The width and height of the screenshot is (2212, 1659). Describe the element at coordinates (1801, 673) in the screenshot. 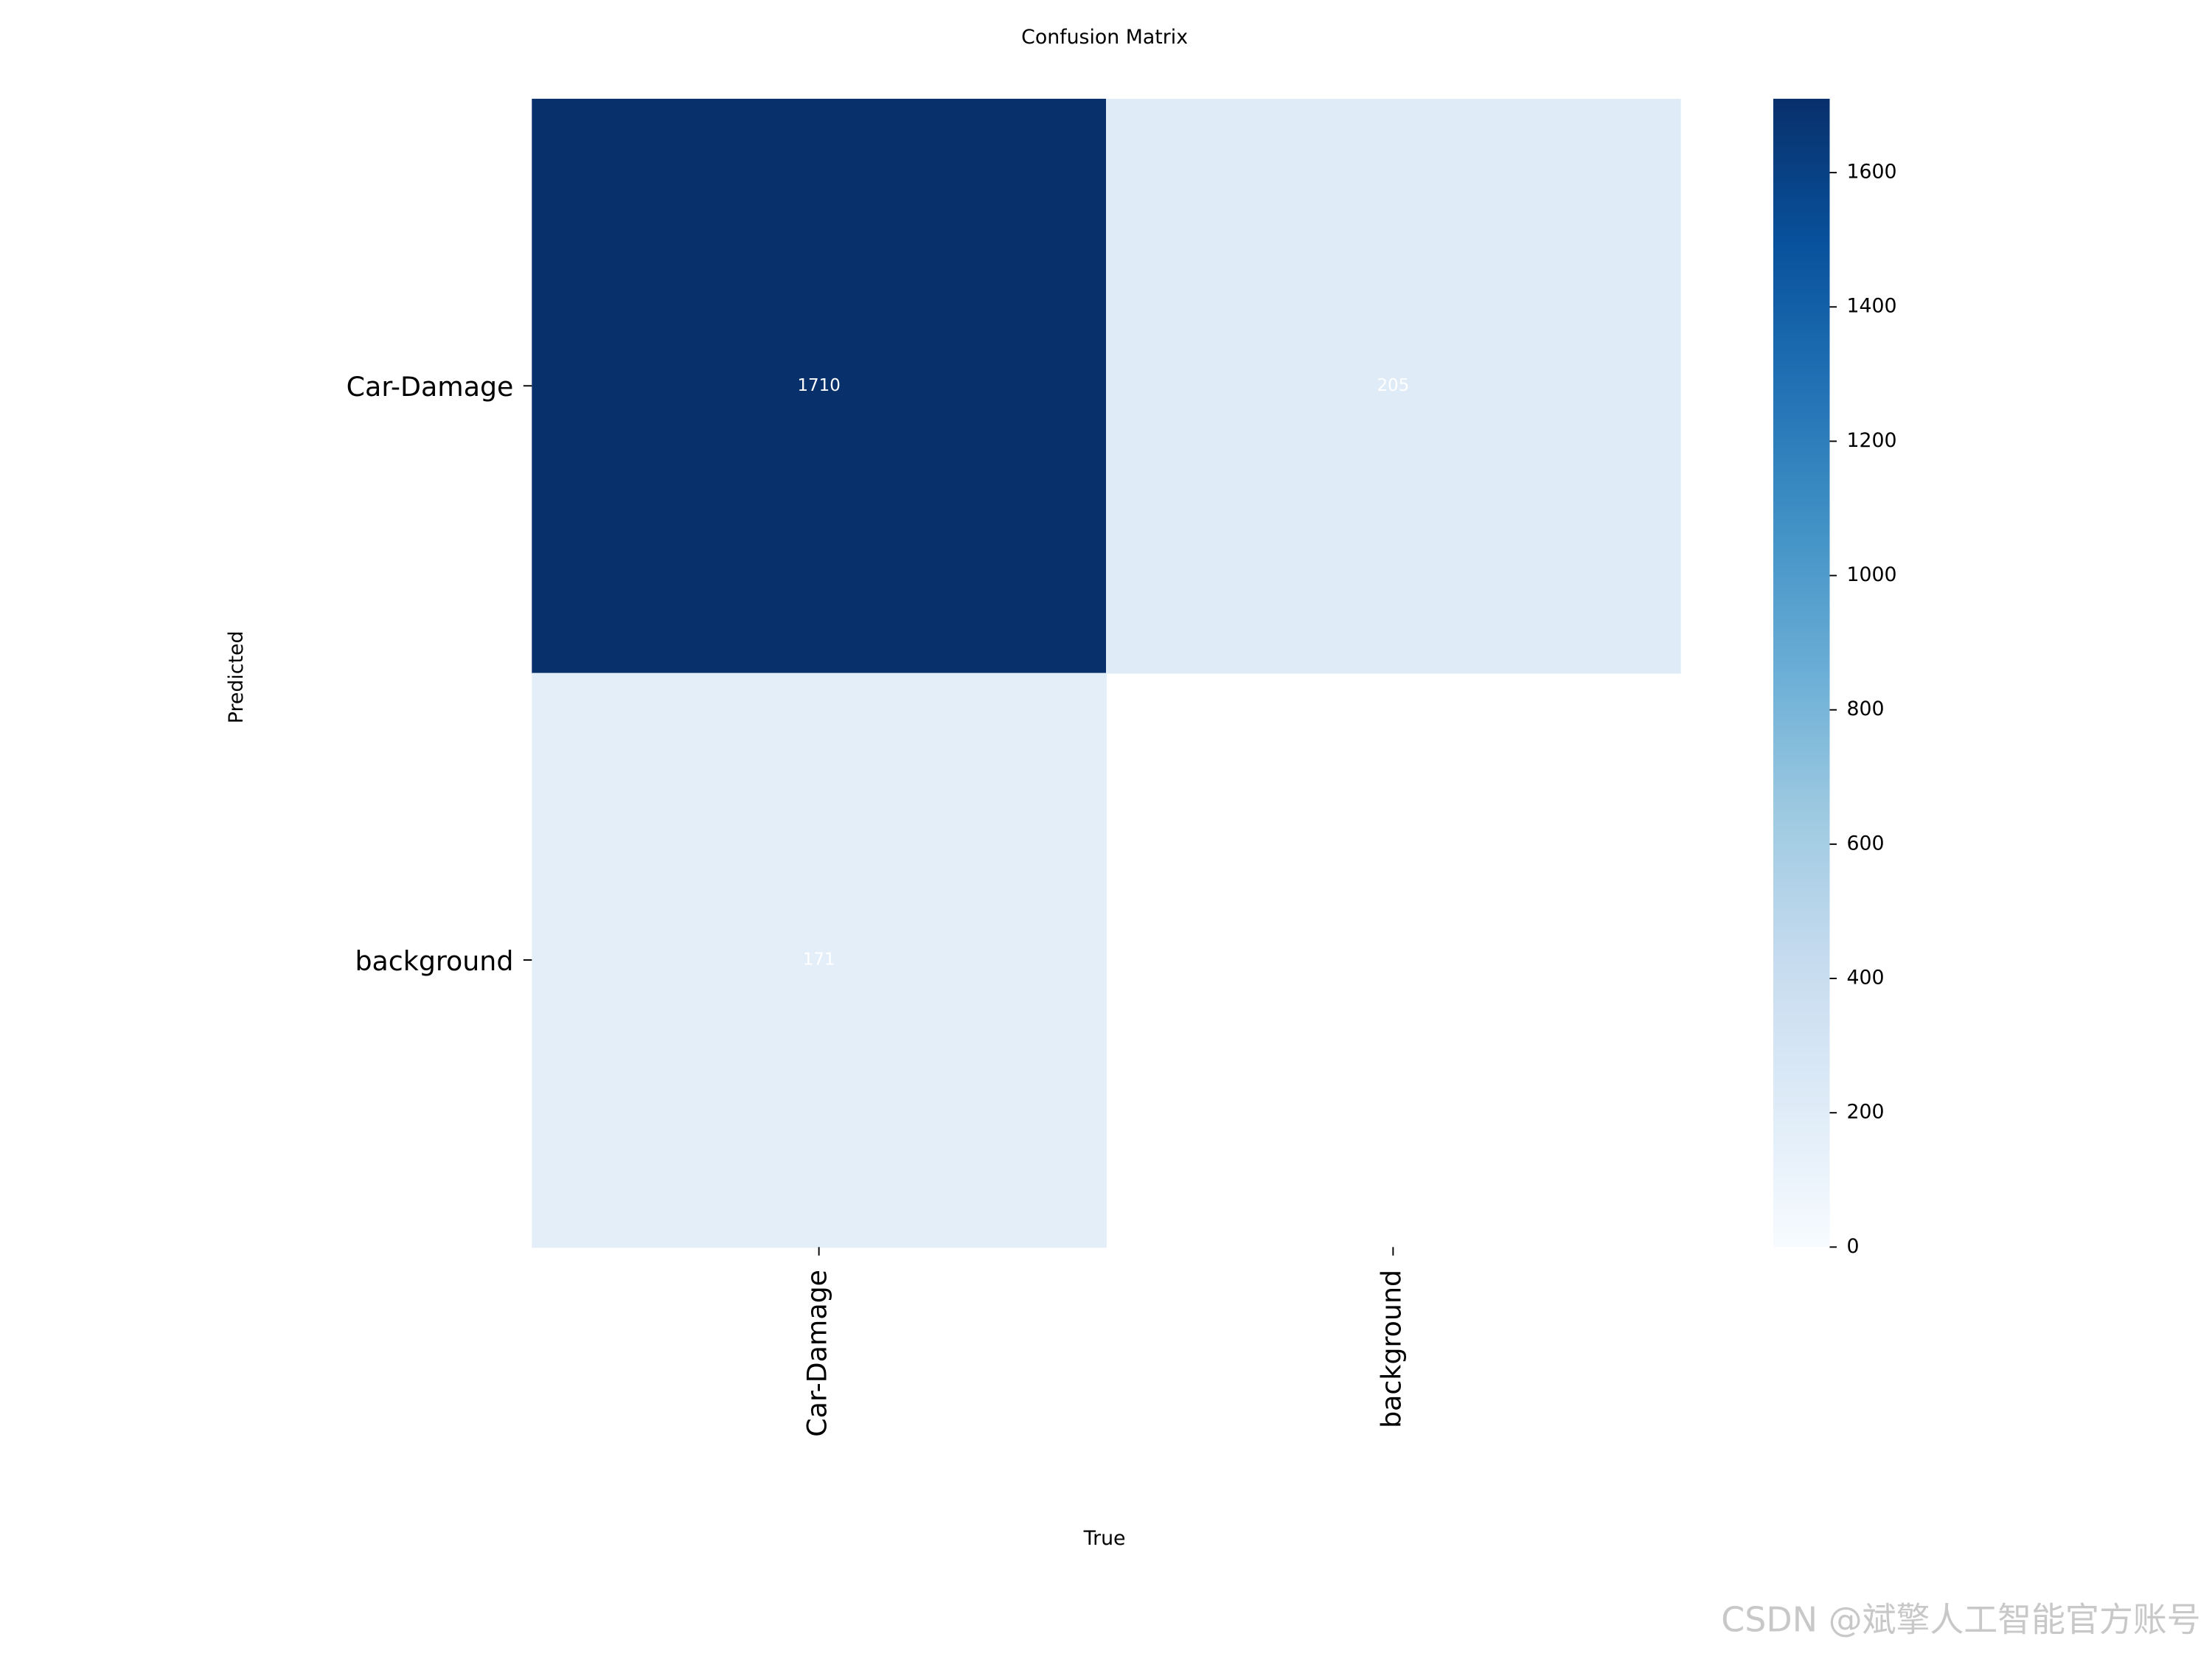

I see `colorbar` at that location.